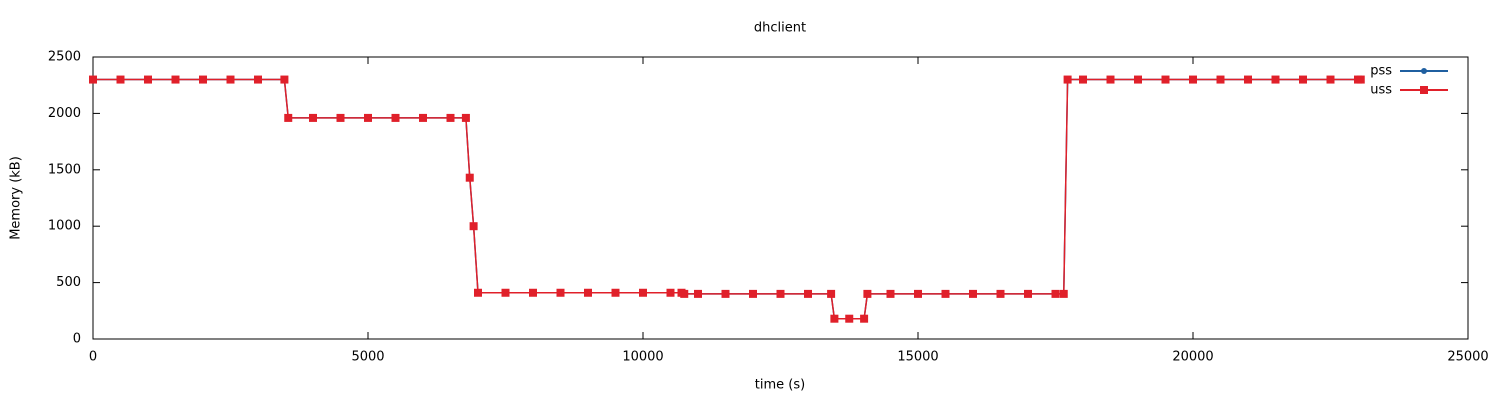  What do you see at coordinates (64, 113) in the screenshot?
I see `y-tick-label: 2000` at bounding box center [64, 113].